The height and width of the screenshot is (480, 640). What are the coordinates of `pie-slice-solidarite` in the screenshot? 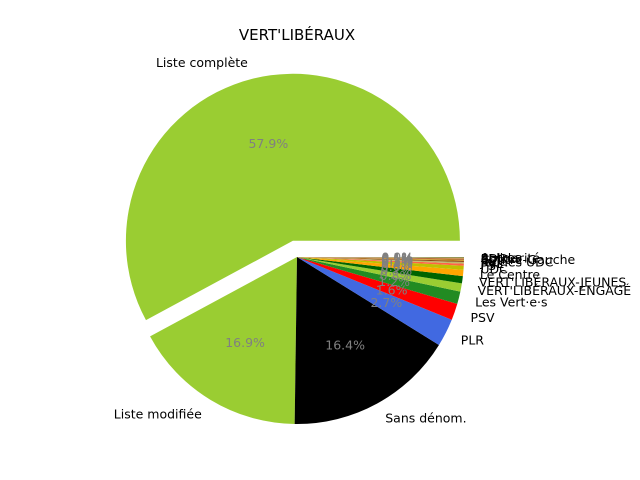 It's located at (380, 258).